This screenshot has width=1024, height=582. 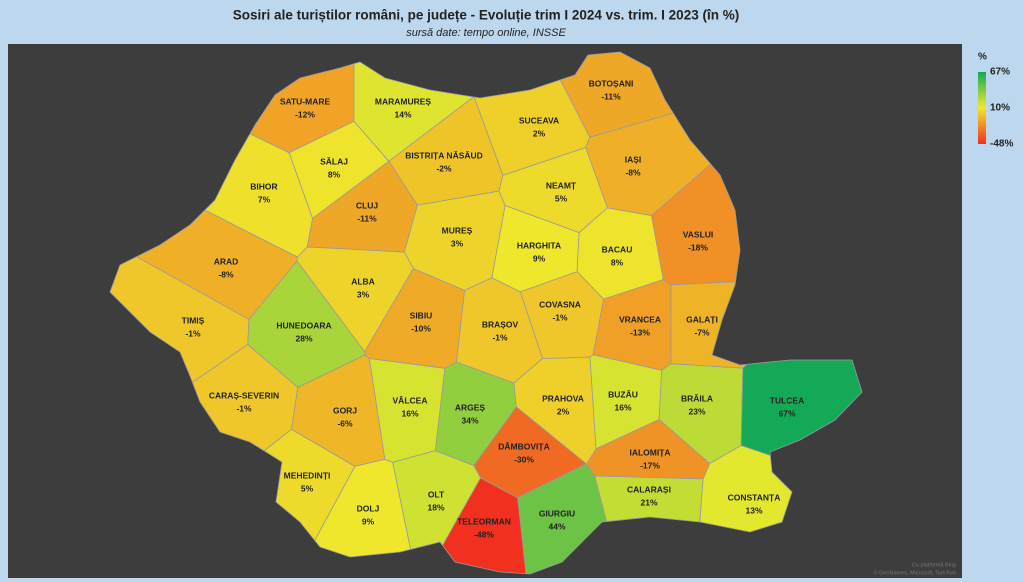 I want to click on county-name: BRAȘOV, so click(x=500, y=324).